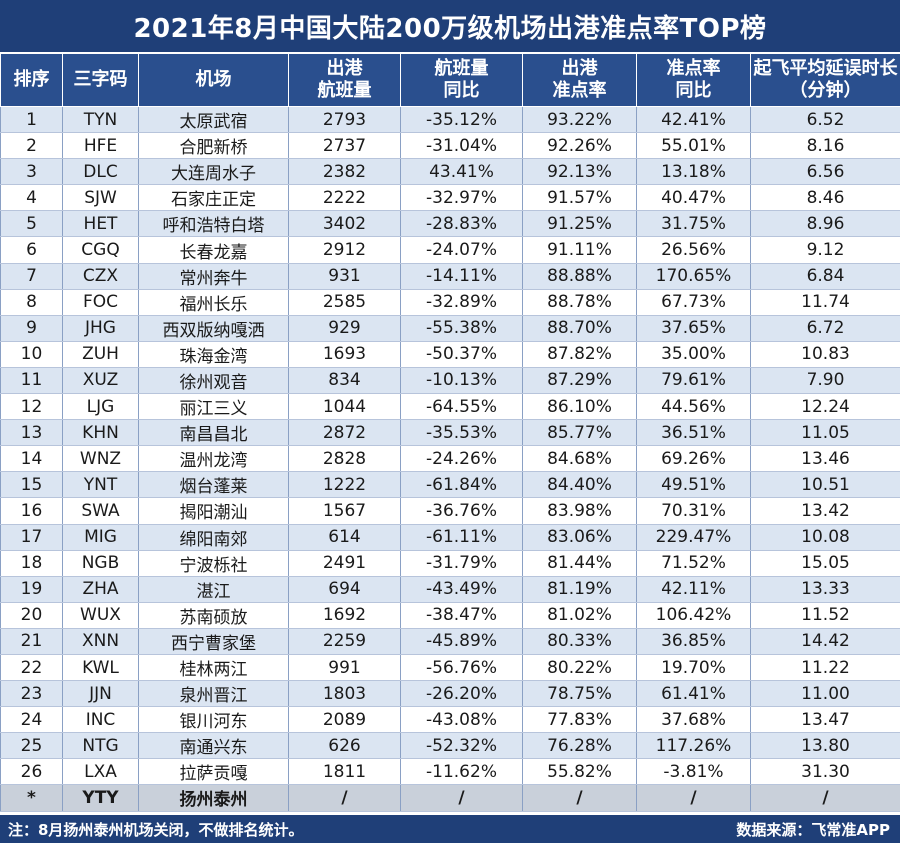 The image size is (900, 843). Describe the element at coordinates (213, 224) in the screenshot. I see `airport-cell: 呼和浩特白塔` at that location.